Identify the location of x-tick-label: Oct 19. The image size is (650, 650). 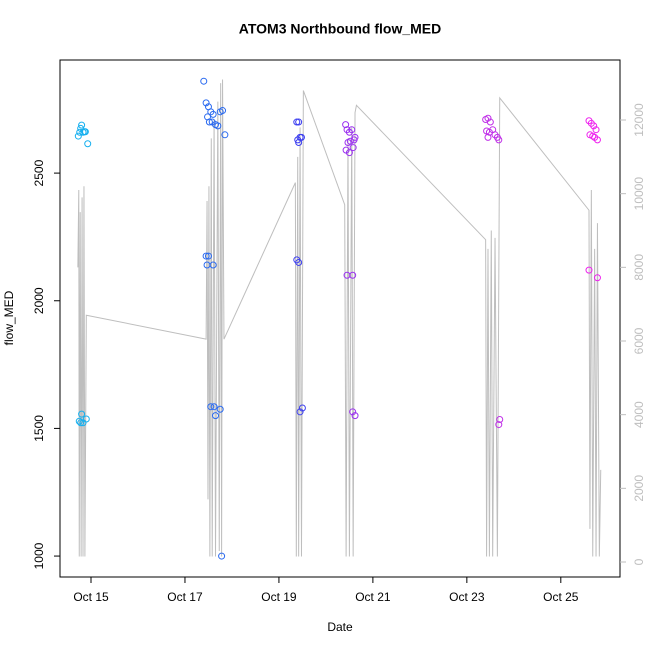
(279, 597).